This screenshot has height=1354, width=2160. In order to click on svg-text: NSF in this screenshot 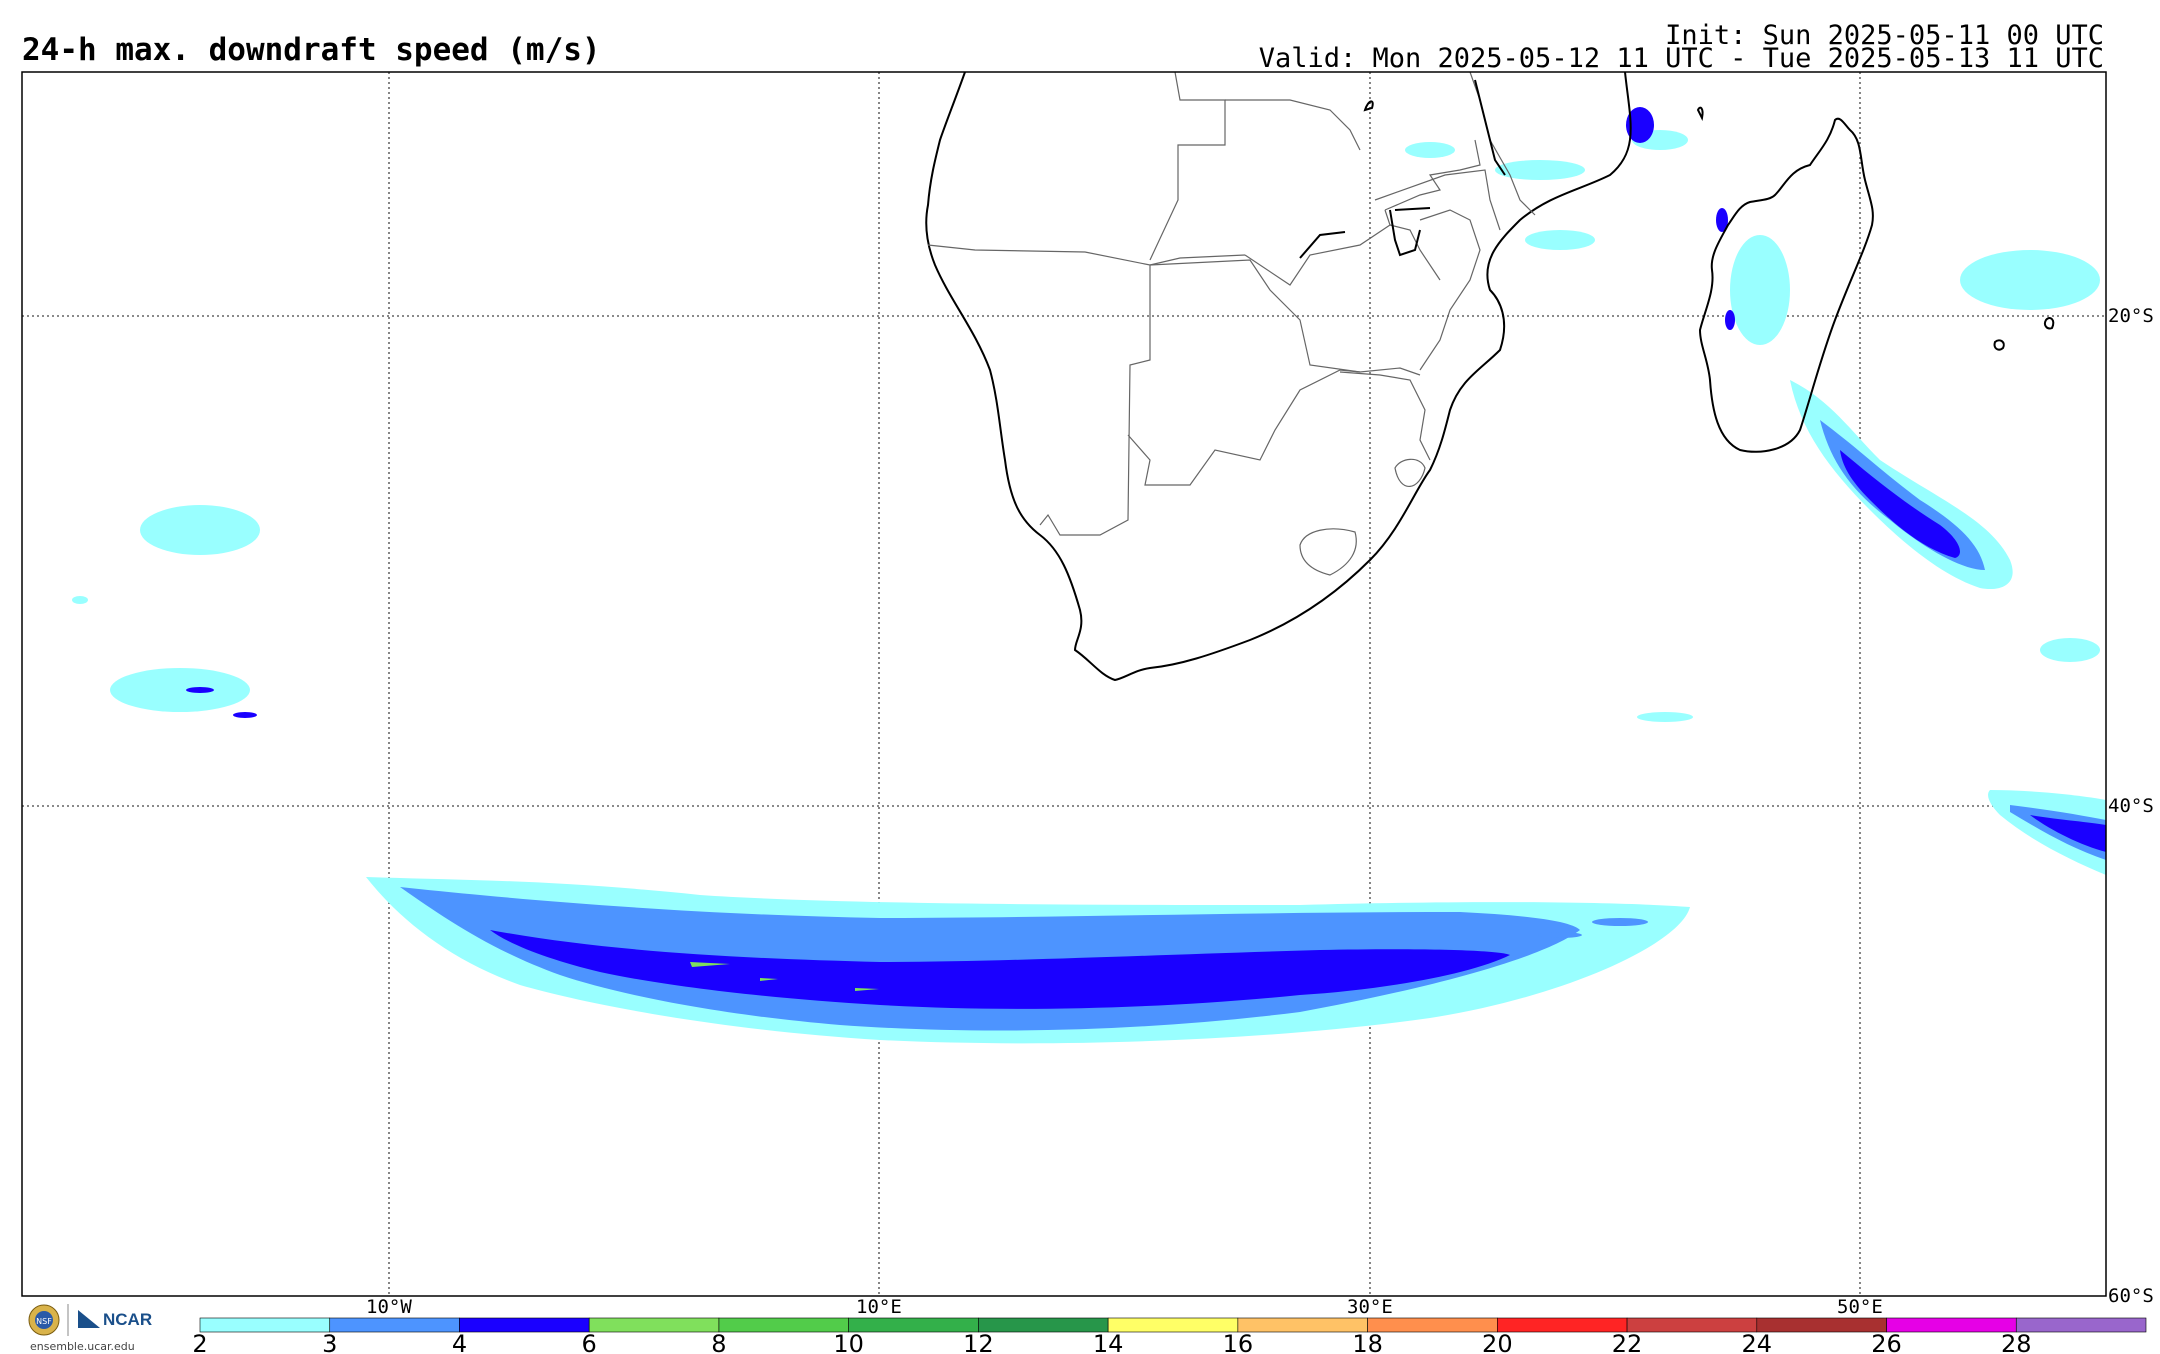, I will do `click(44, 1321)`.